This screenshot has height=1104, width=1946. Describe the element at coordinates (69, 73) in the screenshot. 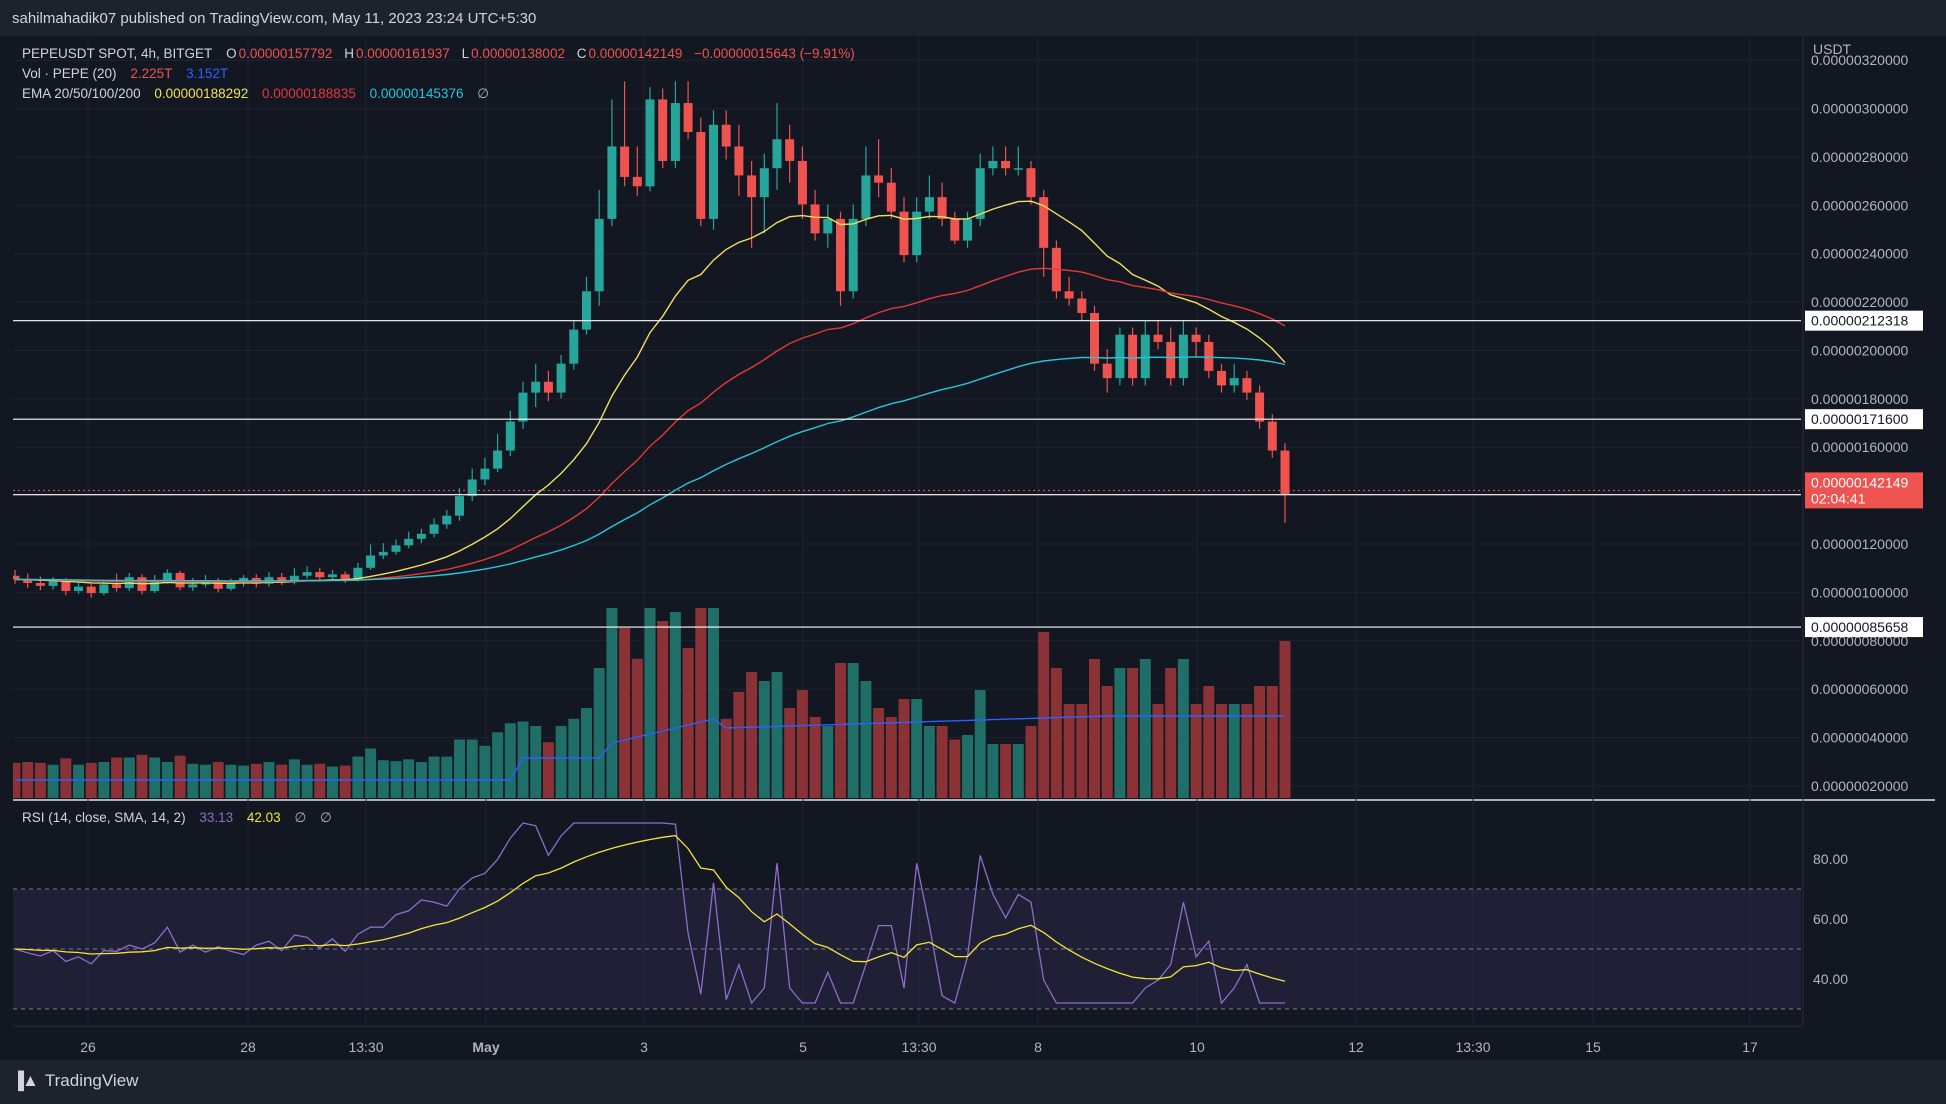

I see `volume-label: Vol · PEPE (20)` at that location.